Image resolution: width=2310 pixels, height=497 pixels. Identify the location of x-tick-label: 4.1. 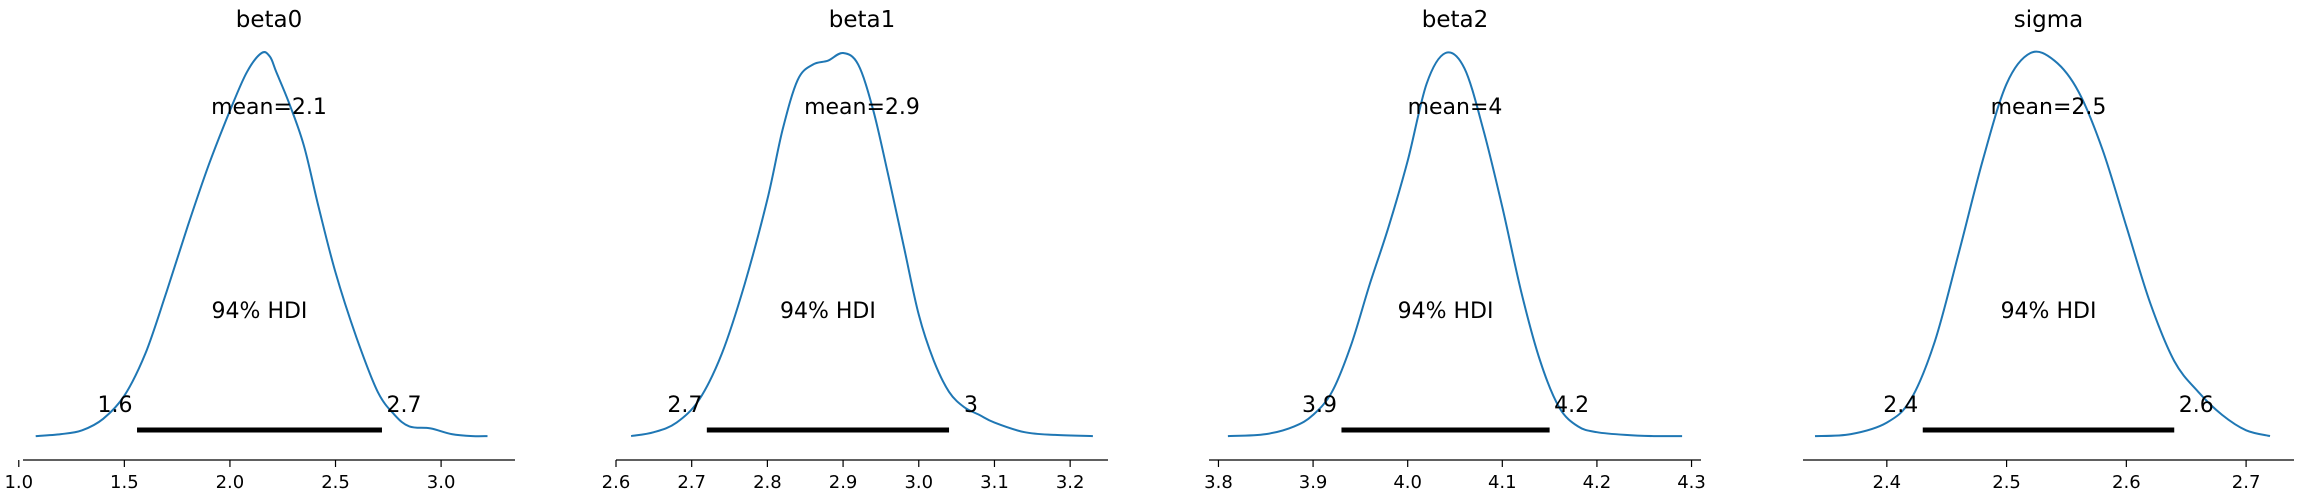
(1502, 482).